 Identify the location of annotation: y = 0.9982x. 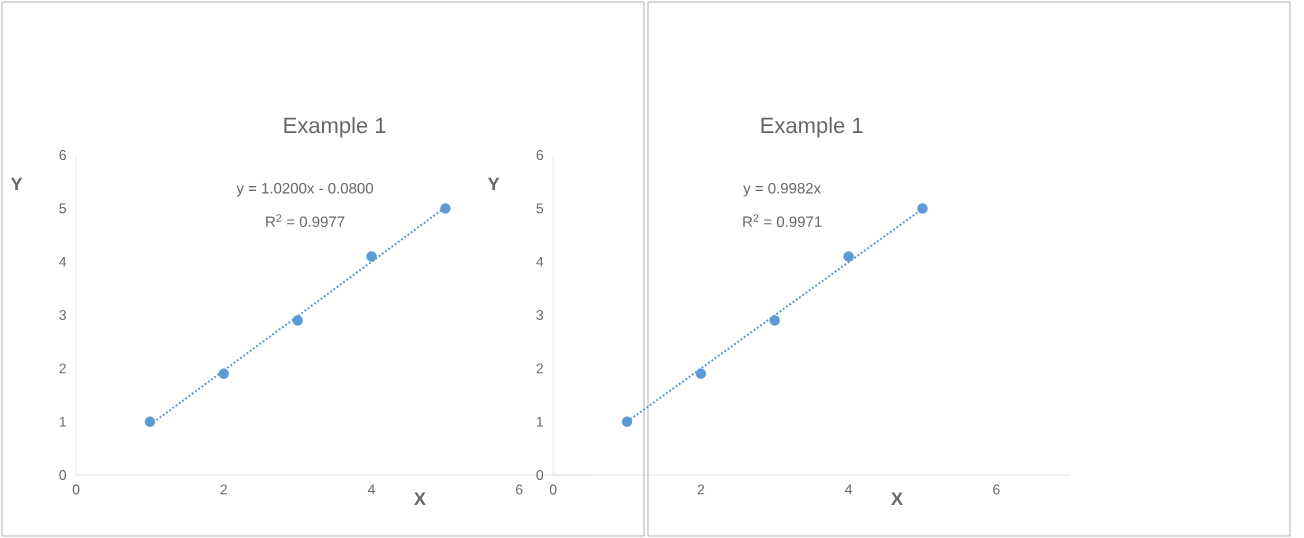
(782, 189).